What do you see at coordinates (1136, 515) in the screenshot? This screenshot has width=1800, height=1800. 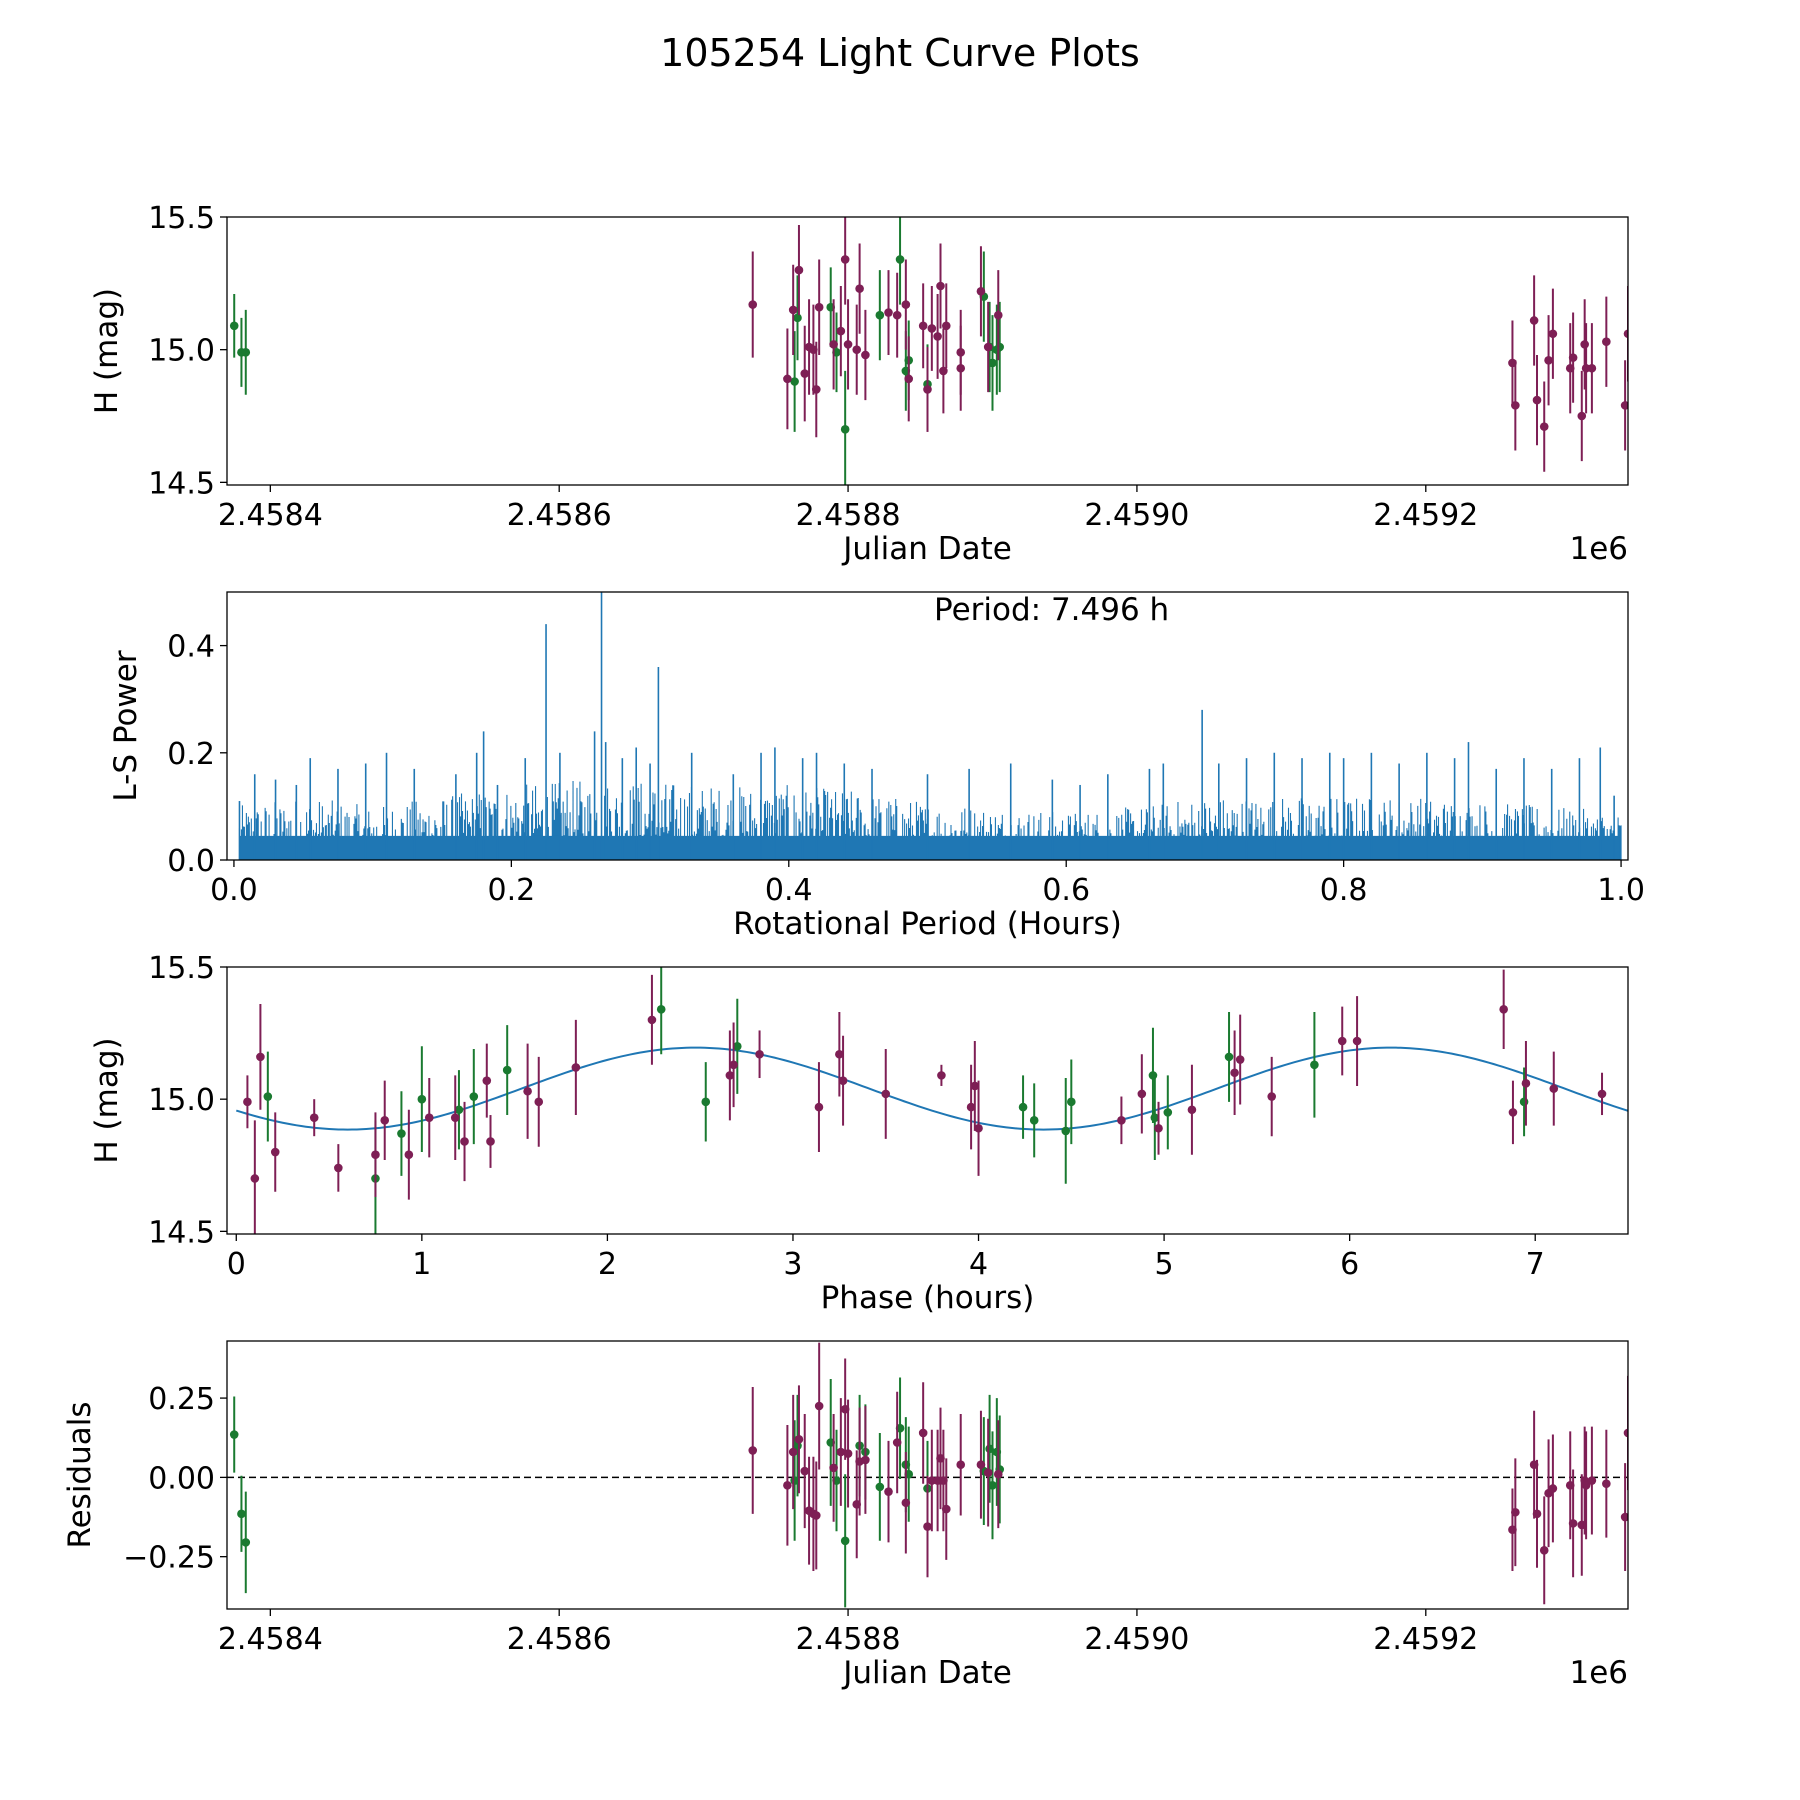 I see `x-tick-label: 2.4590` at bounding box center [1136, 515].